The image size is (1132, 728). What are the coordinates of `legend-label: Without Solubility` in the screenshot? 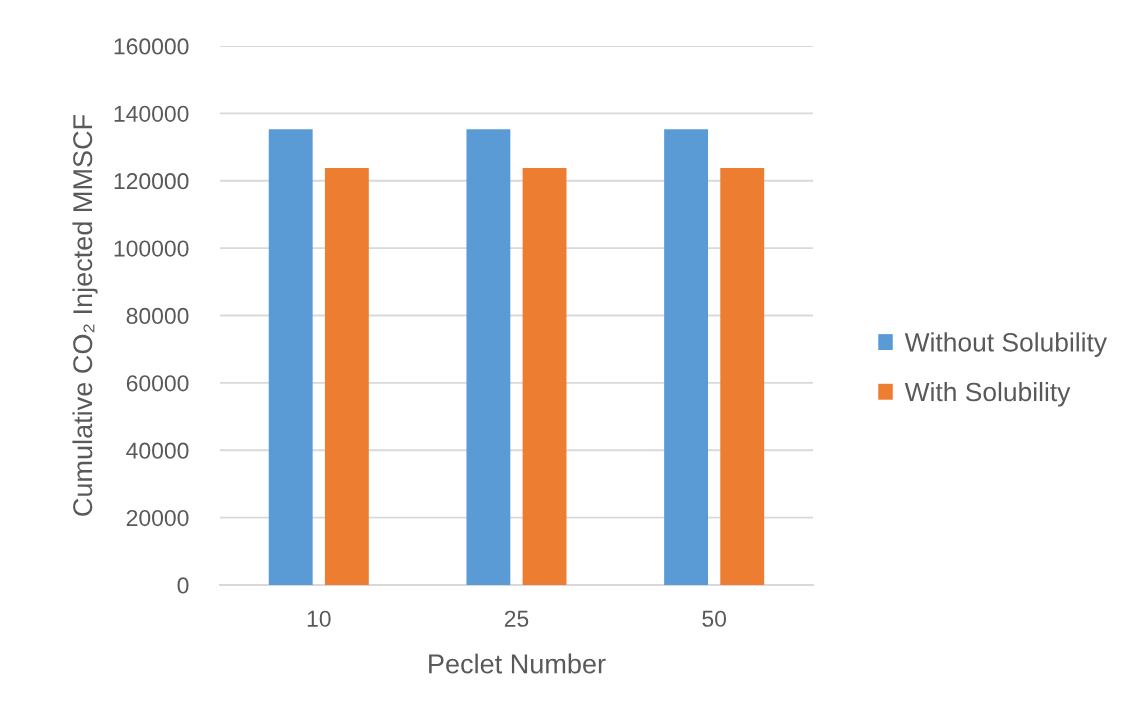 It's located at (1006, 344).